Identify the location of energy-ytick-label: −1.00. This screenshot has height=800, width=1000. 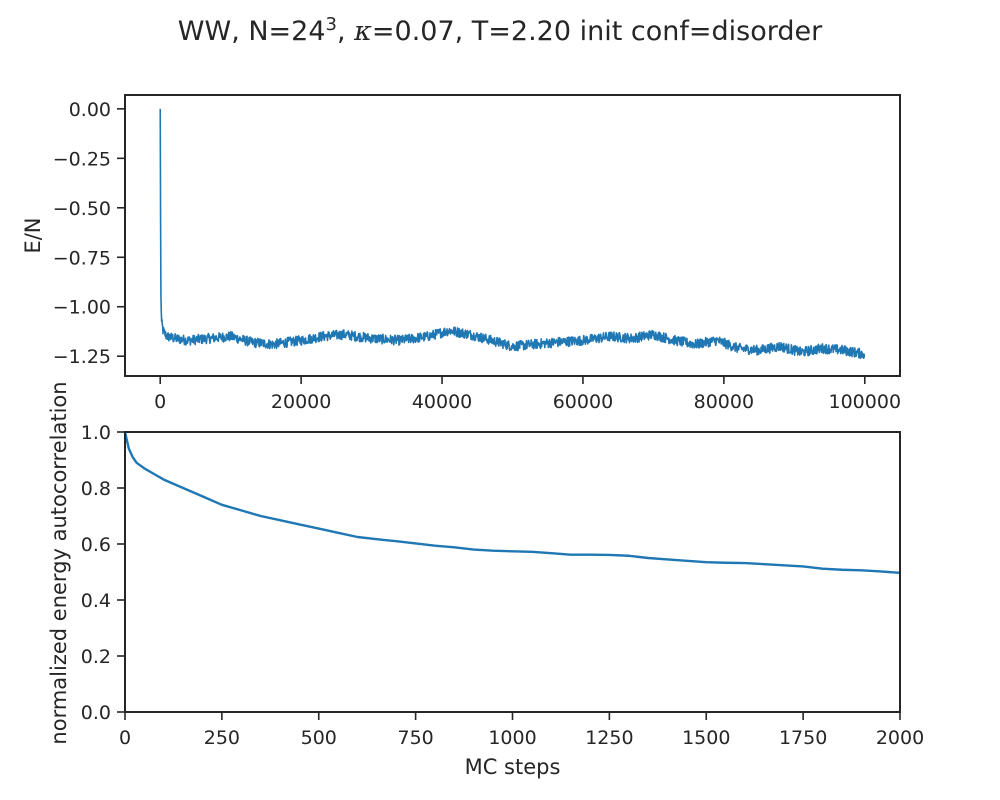
(82, 308).